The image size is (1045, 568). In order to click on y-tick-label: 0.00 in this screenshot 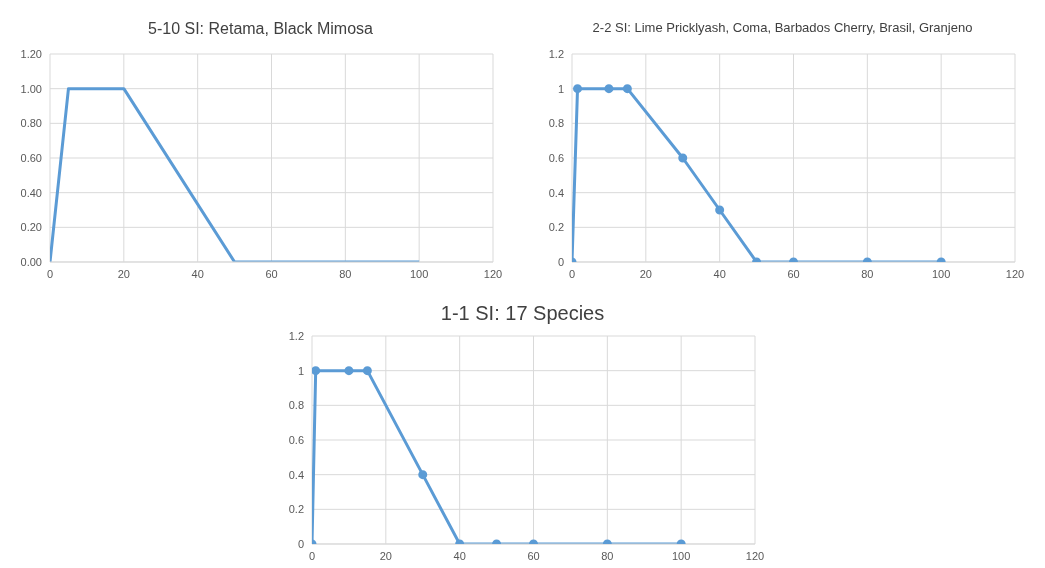, I will do `click(31, 261)`.